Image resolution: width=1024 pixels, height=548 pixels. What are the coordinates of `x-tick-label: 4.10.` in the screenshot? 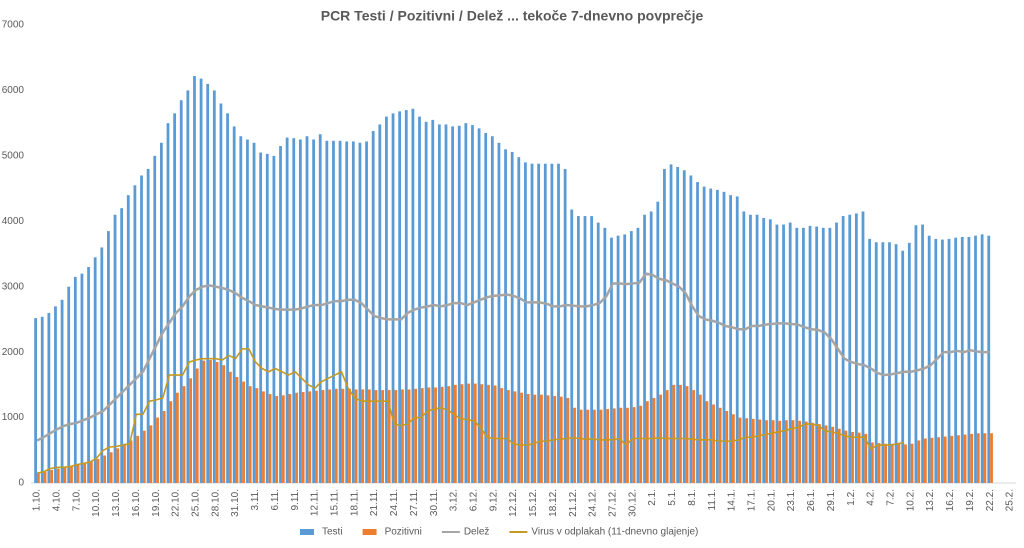 It's located at (56, 500).